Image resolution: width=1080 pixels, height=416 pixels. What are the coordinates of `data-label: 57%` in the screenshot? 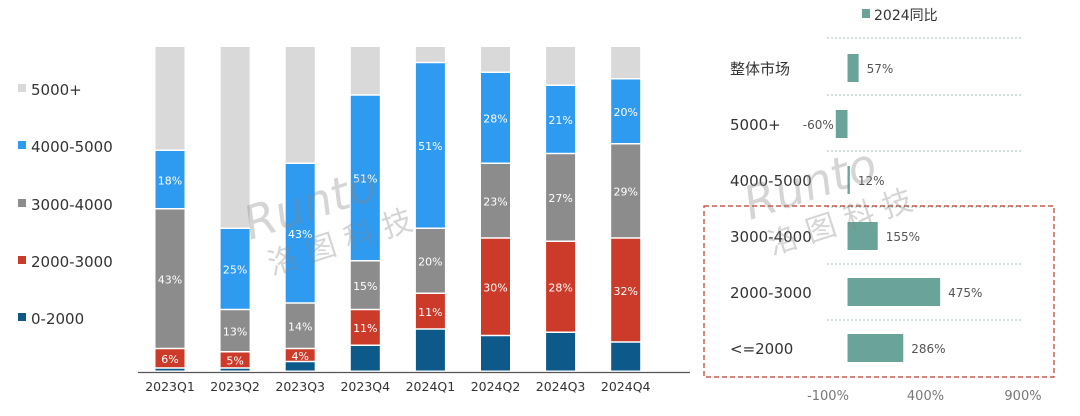 It's located at (880, 69).